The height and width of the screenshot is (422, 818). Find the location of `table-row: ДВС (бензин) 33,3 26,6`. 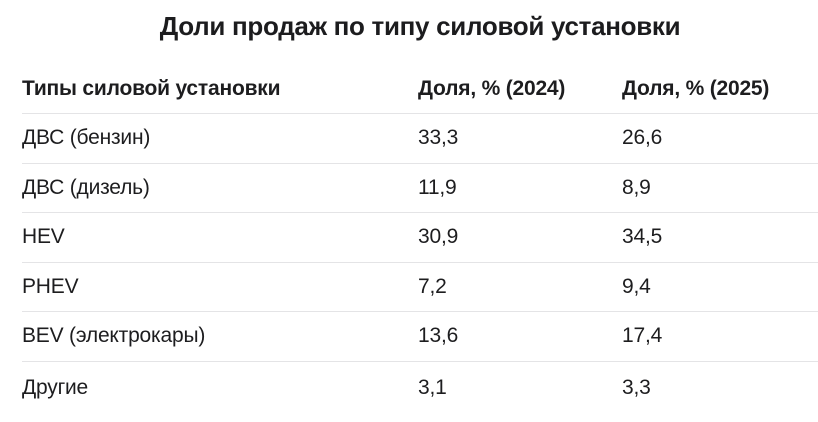

table-row: ДВС (бензин) 33,3 26,6 is located at coordinates (420, 139).